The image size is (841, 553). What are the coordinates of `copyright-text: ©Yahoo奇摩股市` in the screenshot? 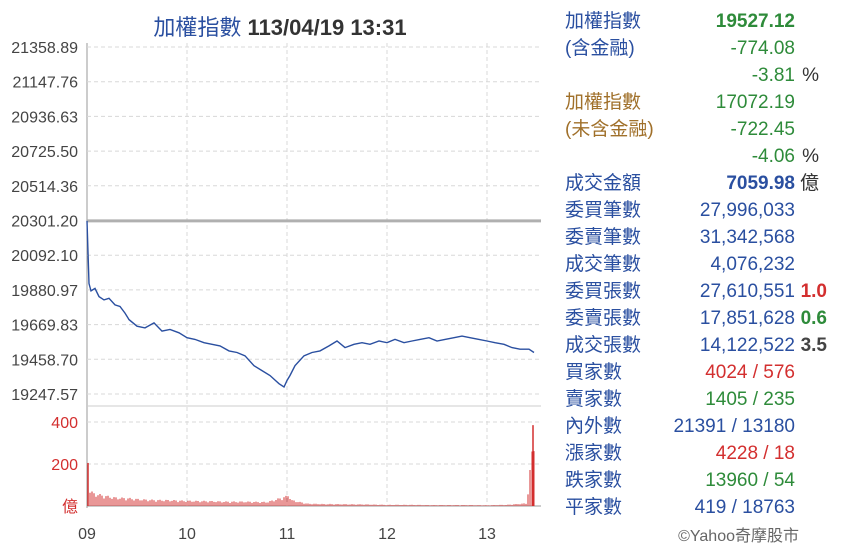 It's located at (738, 536).